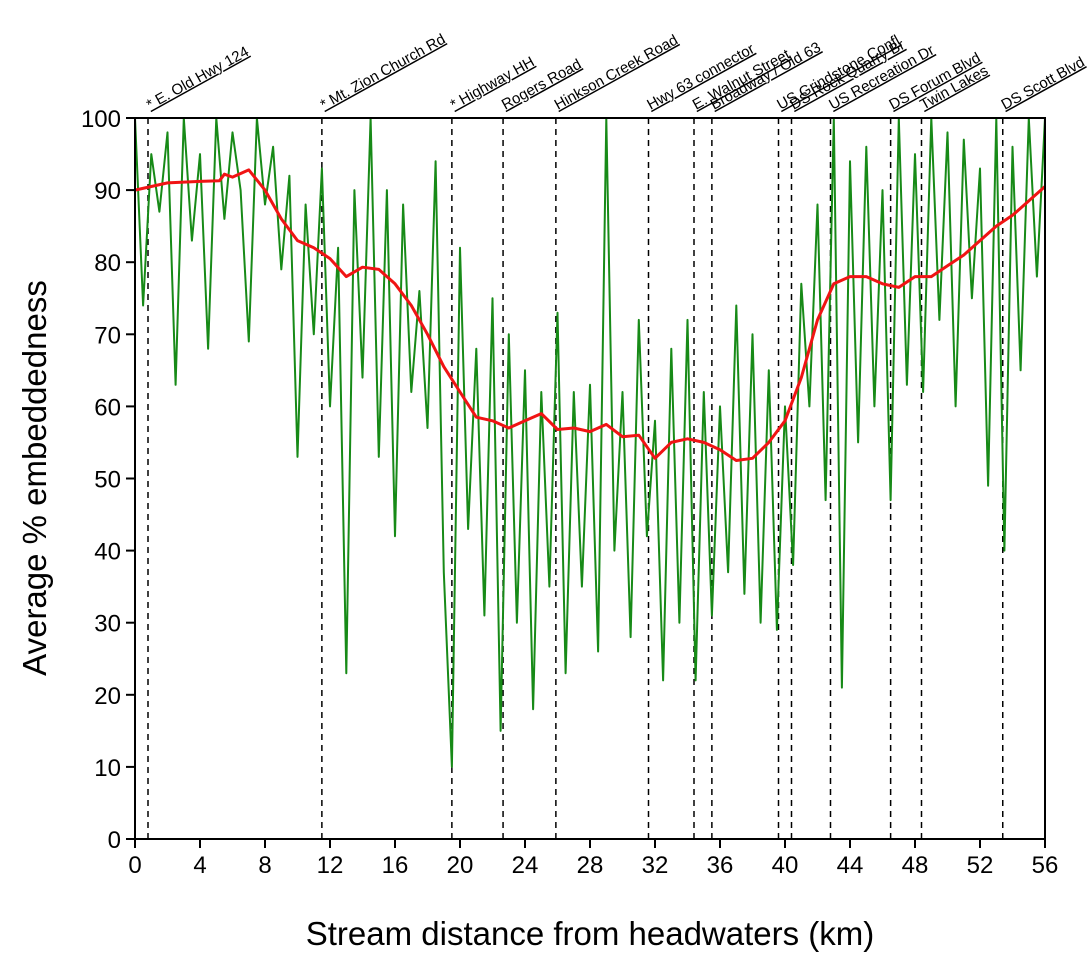  What do you see at coordinates (395, 865) in the screenshot?
I see `x-tick-label: 16` at bounding box center [395, 865].